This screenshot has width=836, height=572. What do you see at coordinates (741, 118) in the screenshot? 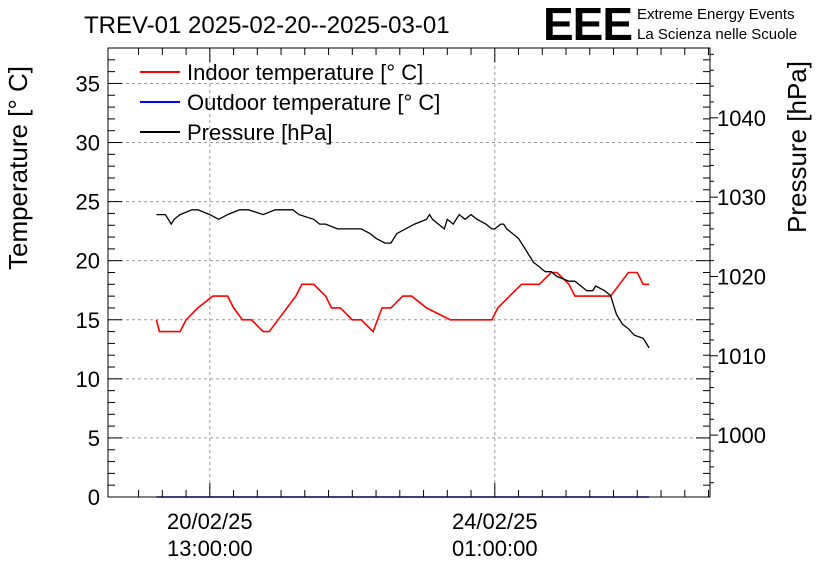
I see `y2-tick-label: 1040` at bounding box center [741, 118].